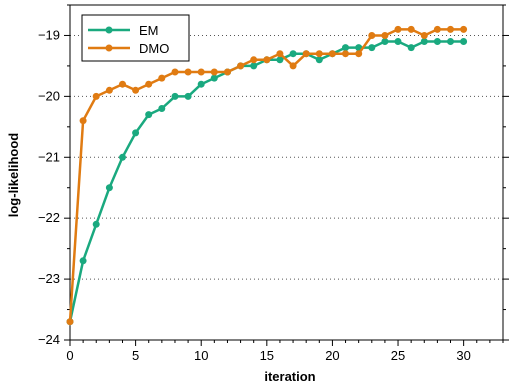 The height and width of the screenshot is (385, 511). Describe the element at coordinates (289, 376) in the screenshot. I see `x-axis-title: iteration` at that location.